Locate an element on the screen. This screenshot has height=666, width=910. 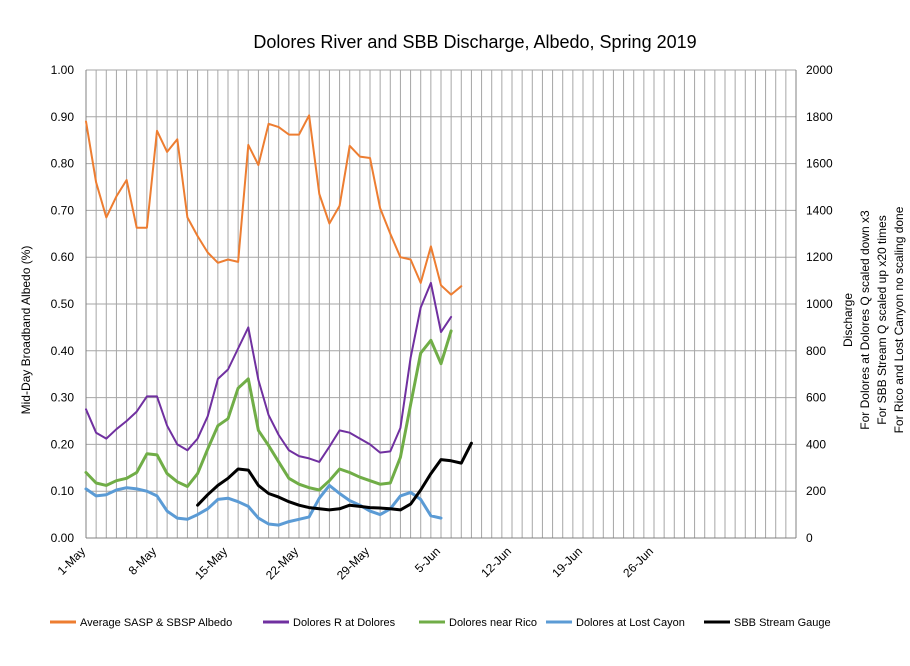
legend-label: Dolores at Lost Cayon is located at coordinates (630, 623).